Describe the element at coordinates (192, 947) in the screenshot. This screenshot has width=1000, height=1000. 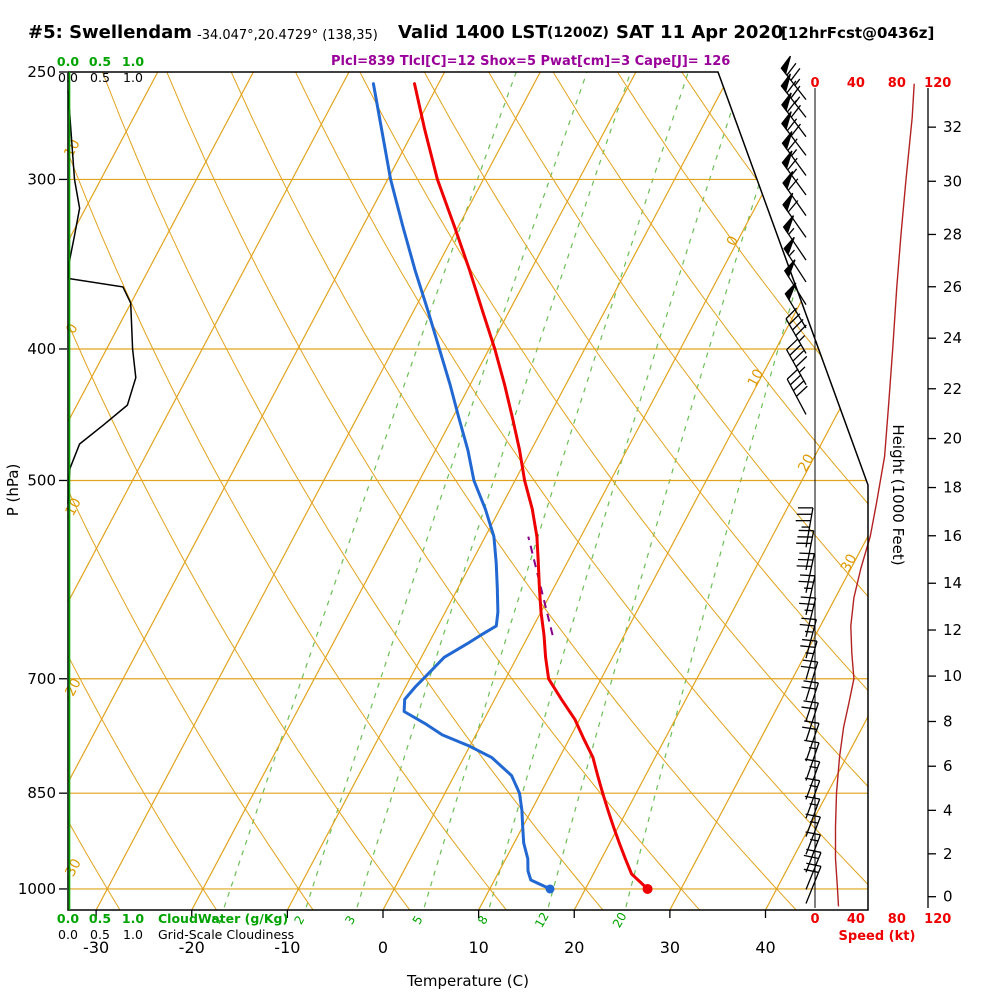
I see `temperature-tick-label: -20` at that location.